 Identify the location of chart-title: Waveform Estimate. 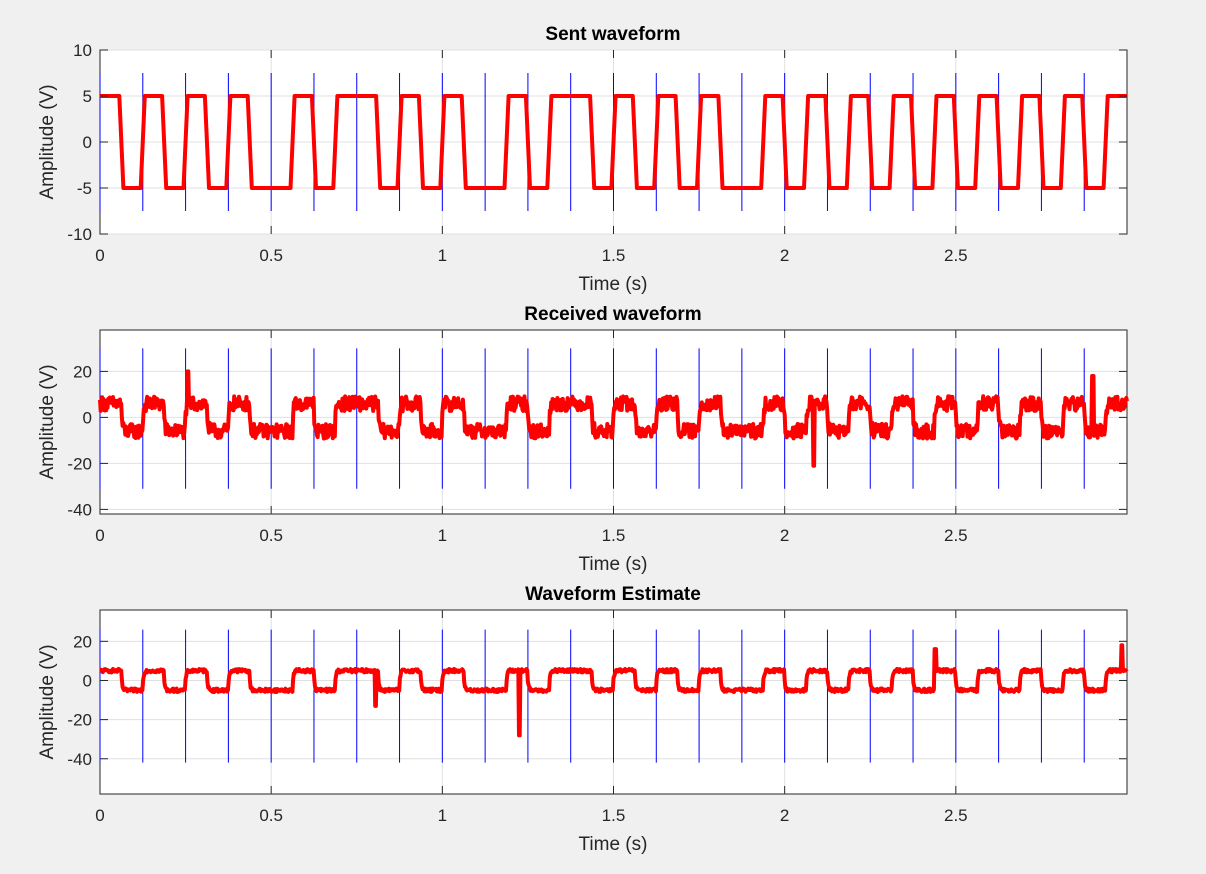
(613, 594).